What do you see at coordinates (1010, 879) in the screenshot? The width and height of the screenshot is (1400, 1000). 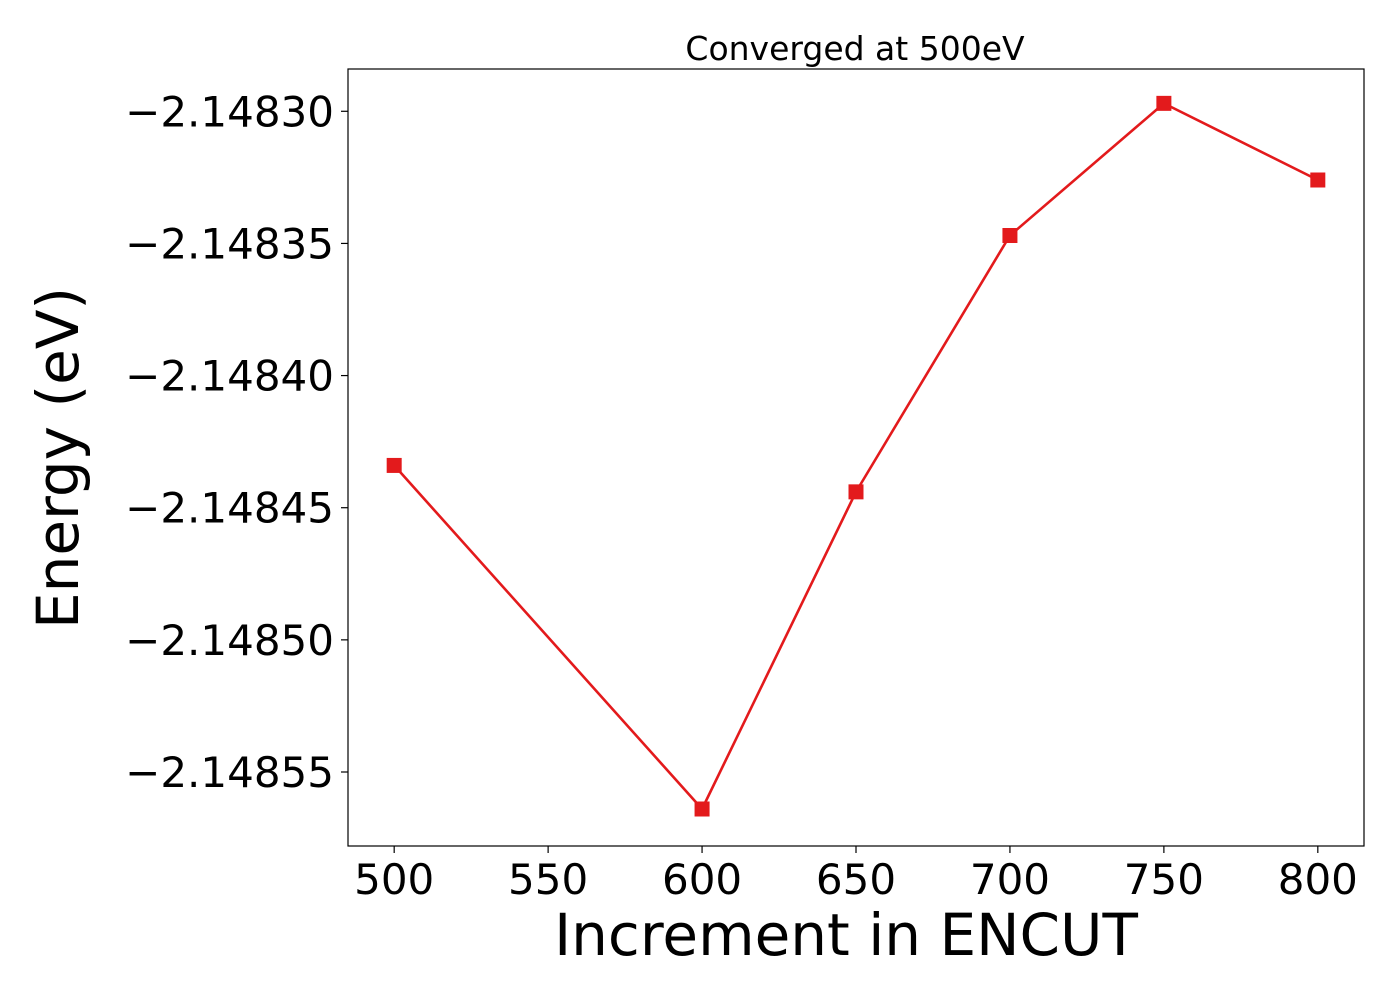 I see `x-tick-label: 700` at bounding box center [1010, 879].